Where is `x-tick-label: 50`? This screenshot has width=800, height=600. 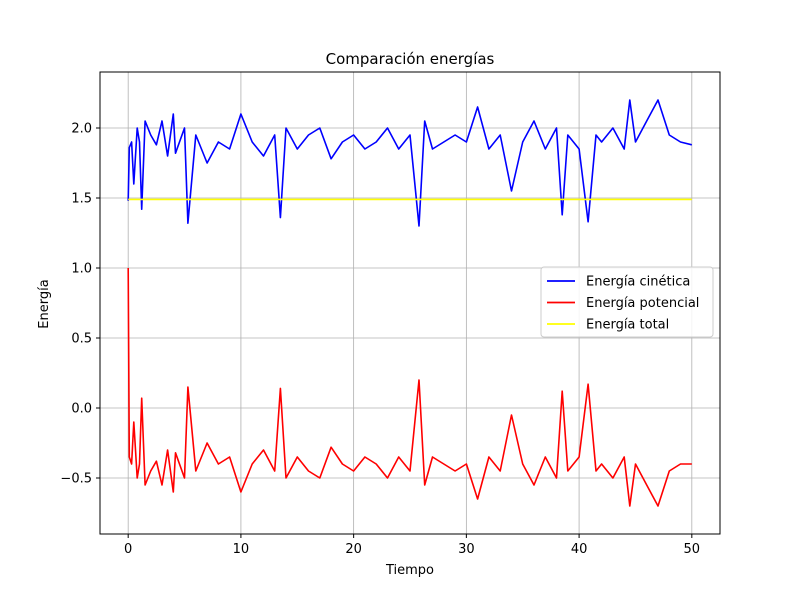 x-tick-label: 50 is located at coordinates (692, 549).